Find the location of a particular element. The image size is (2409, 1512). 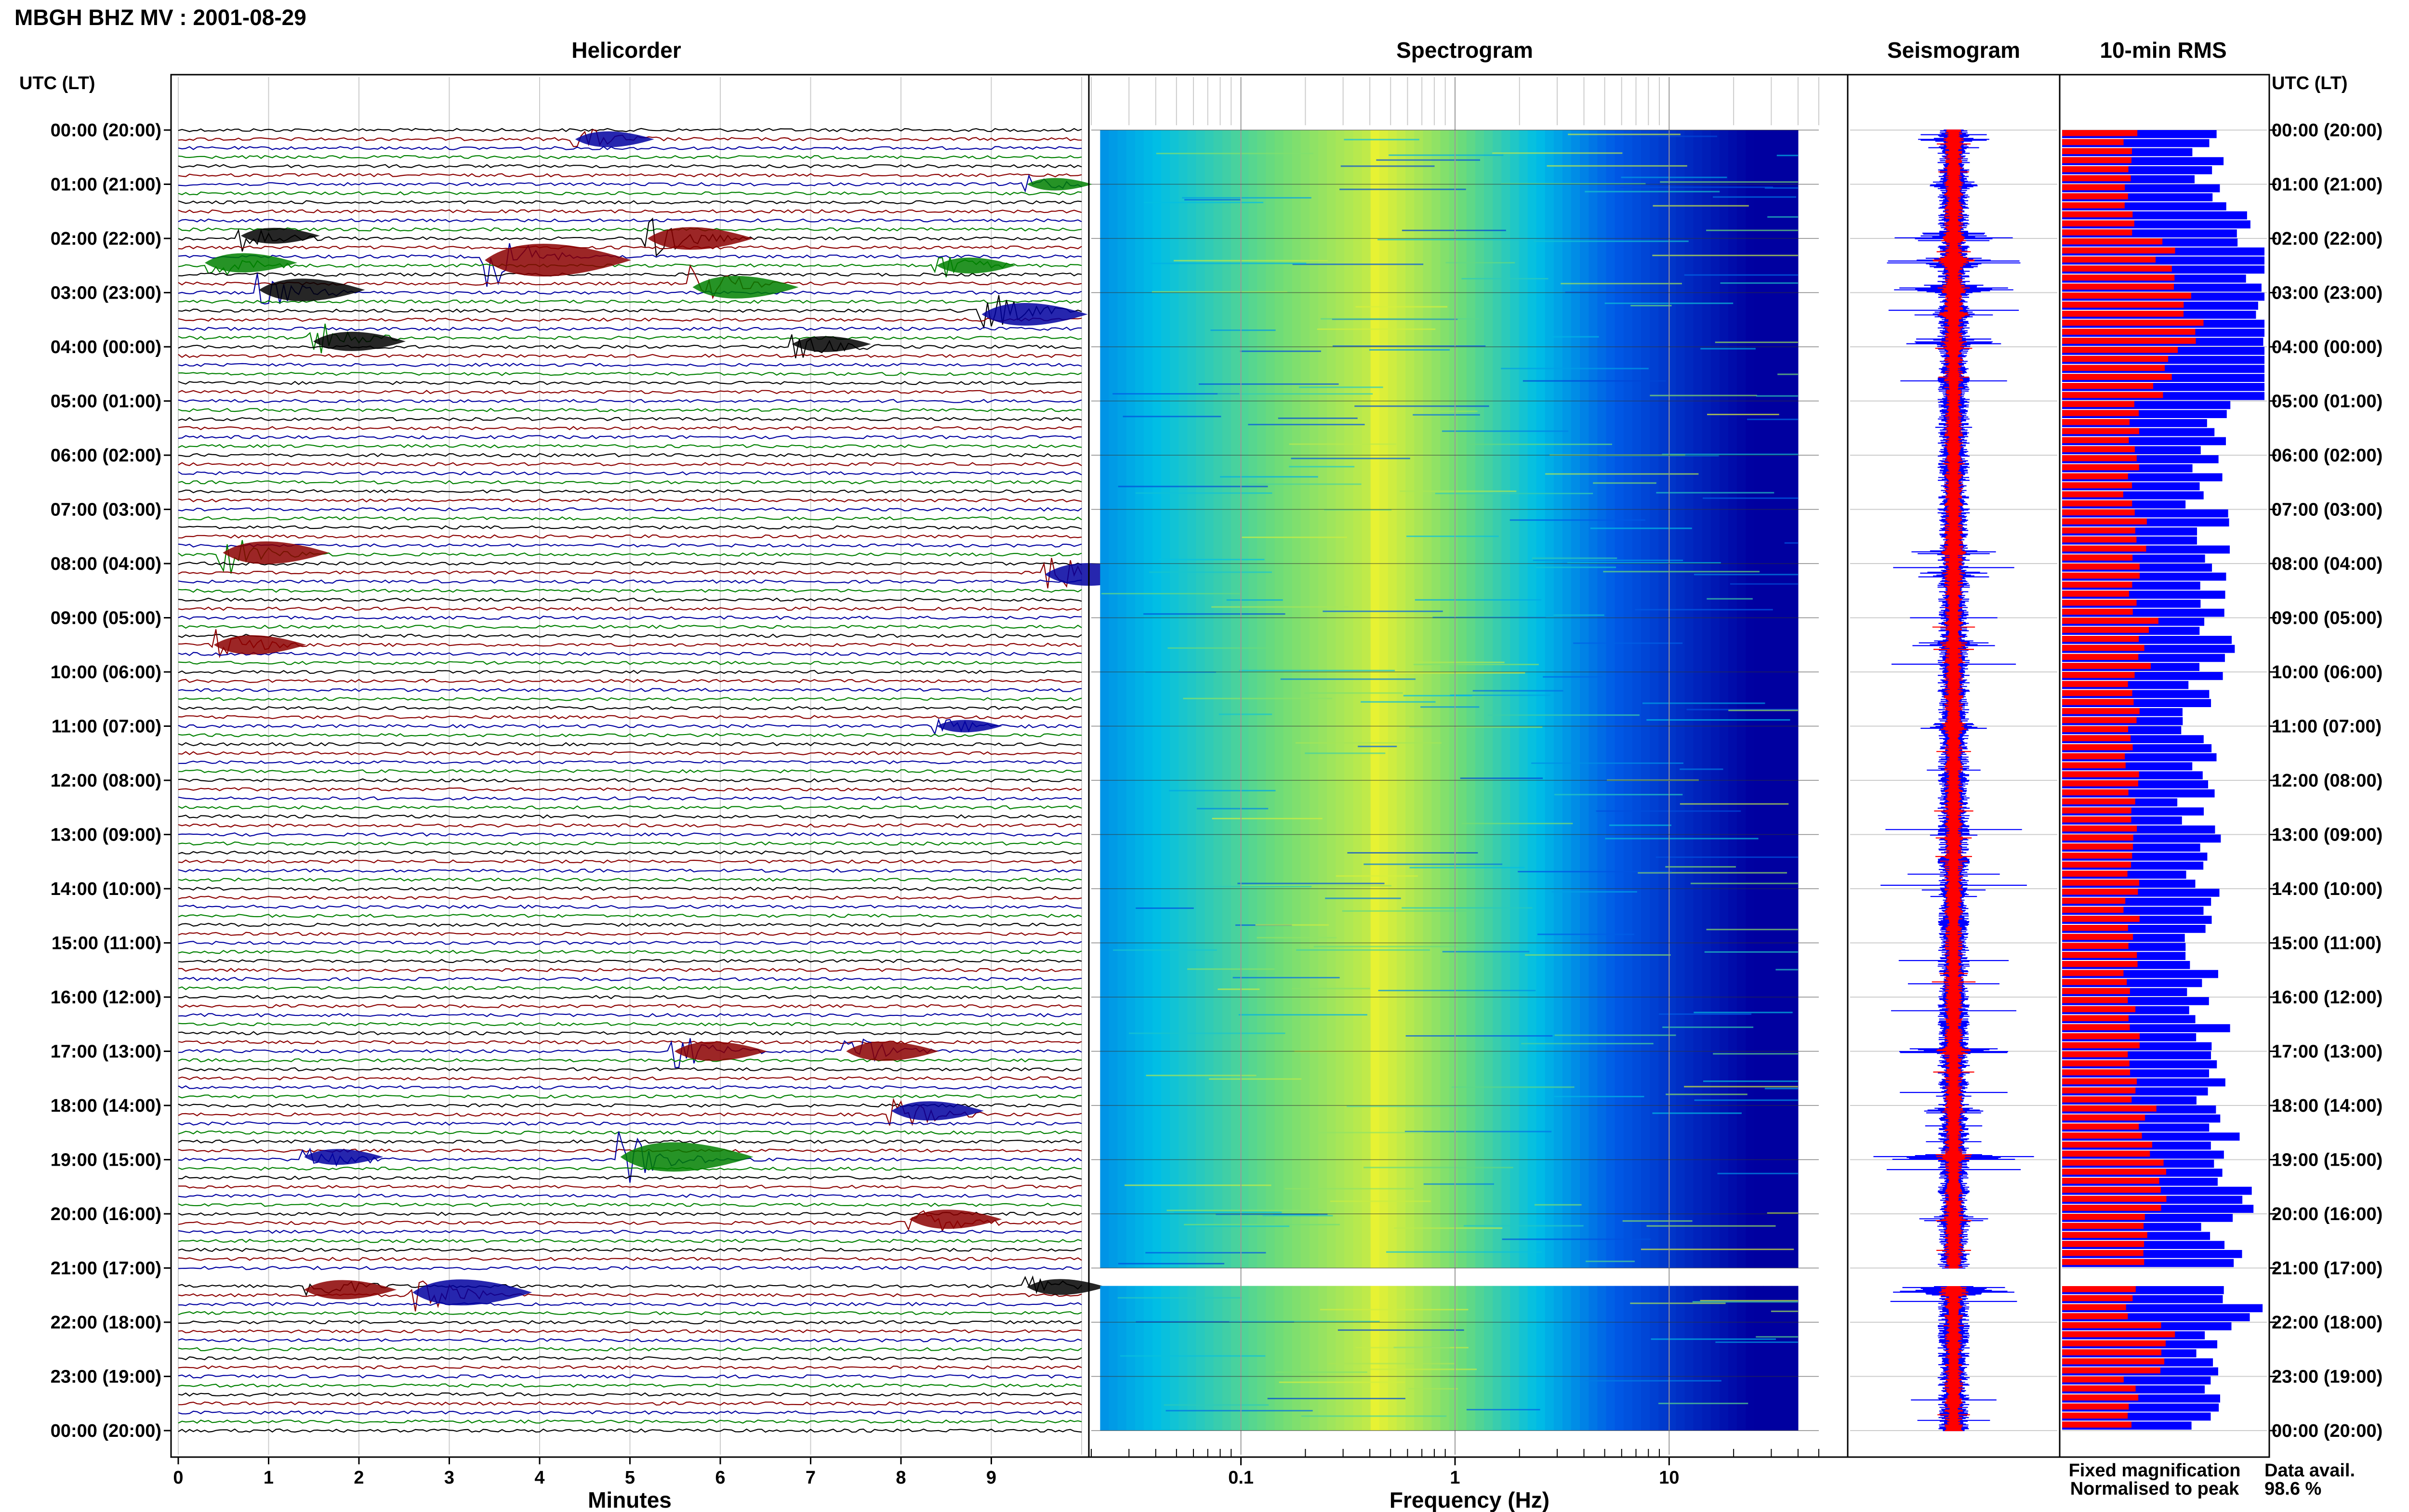

legend-fixed-magnification: Fixed magnification is located at coordinates (2155, 1470).